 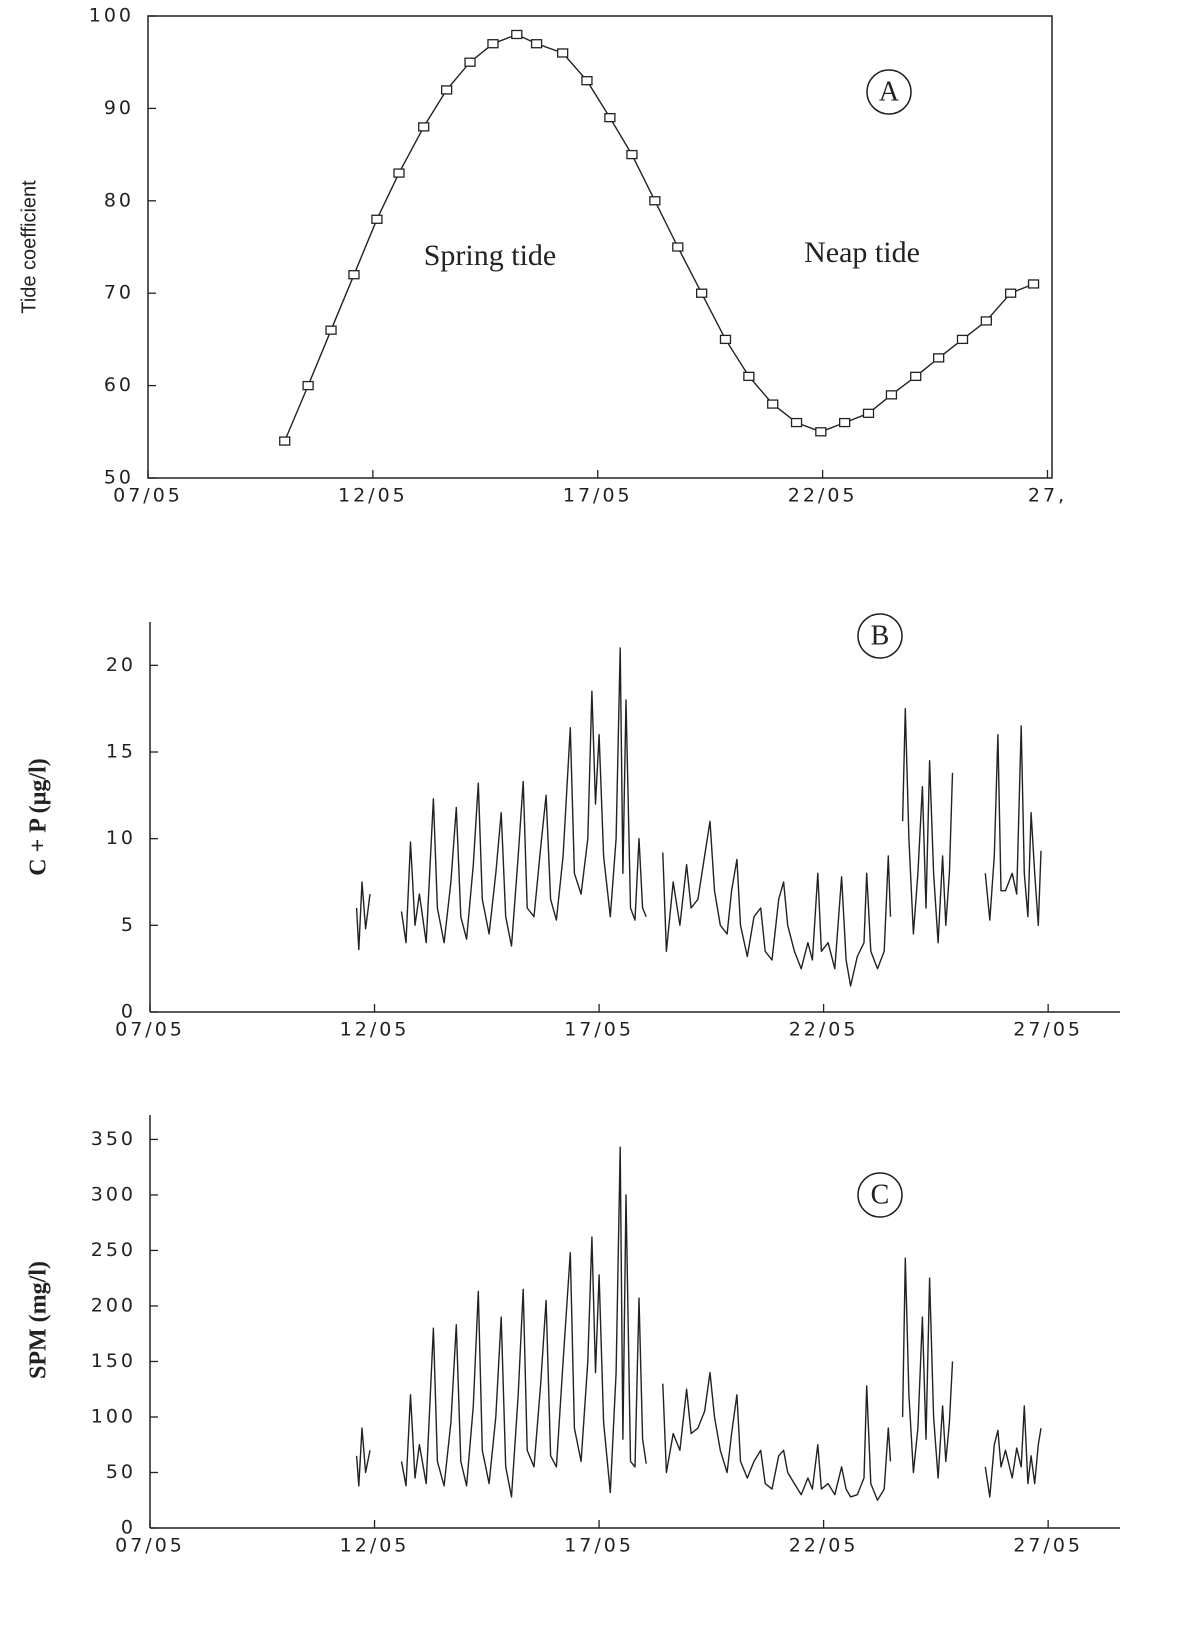 What do you see at coordinates (119, 385) in the screenshot?
I see `y-tick-label: 60` at bounding box center [119, 385].